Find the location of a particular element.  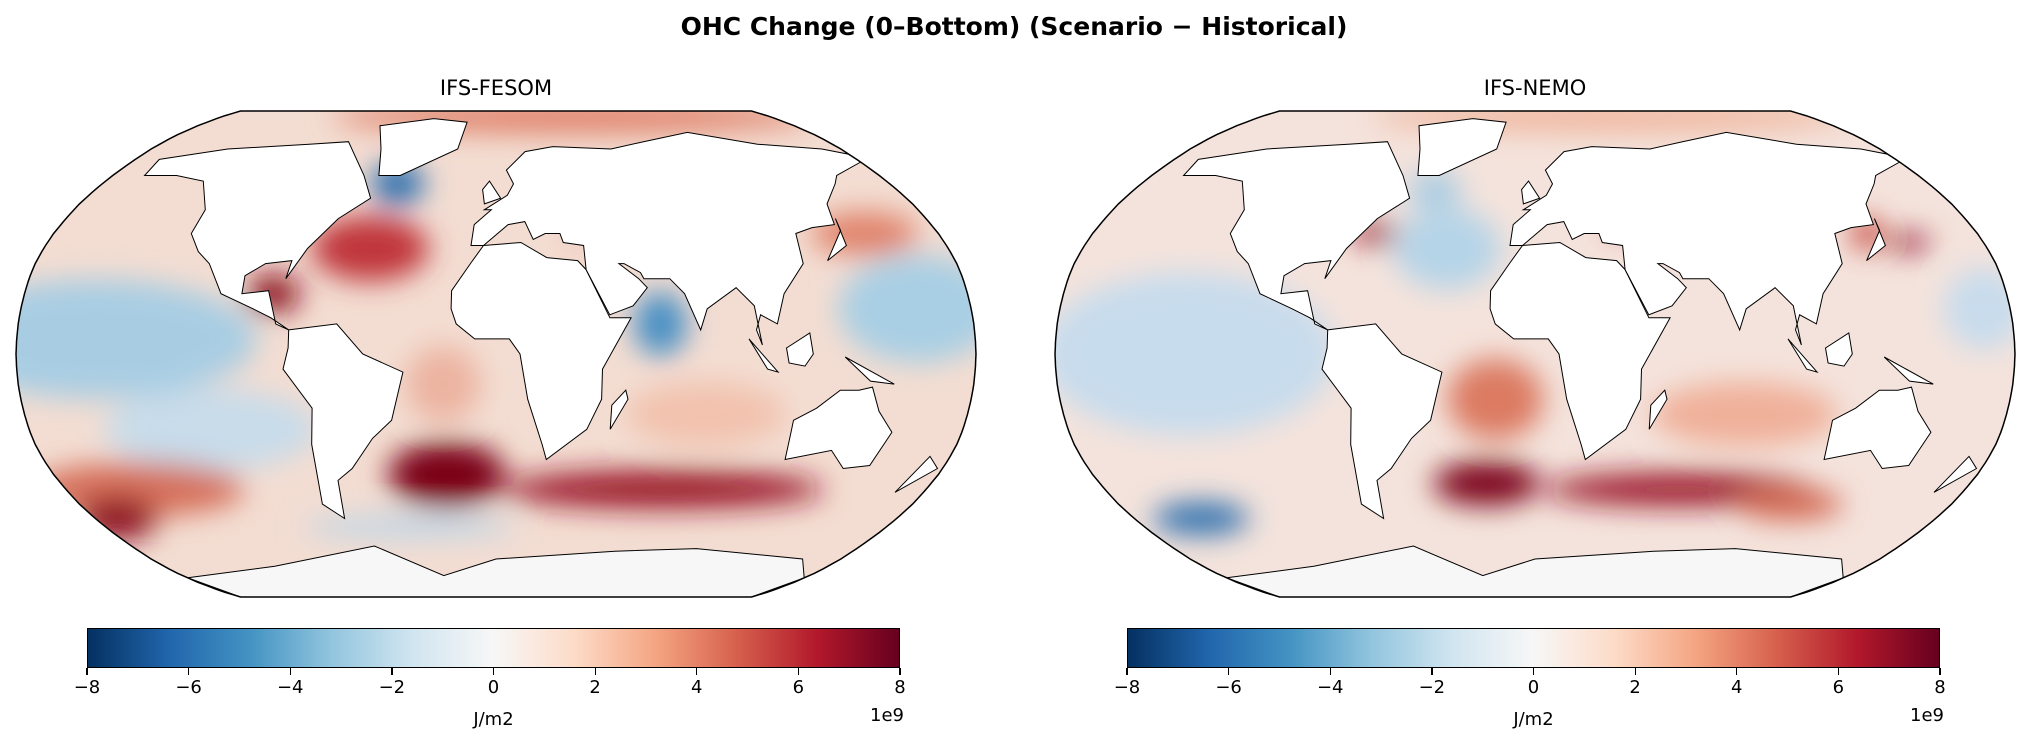

panel-title-nemo: IFS-NEMO is located at coordinates (1535, 88).